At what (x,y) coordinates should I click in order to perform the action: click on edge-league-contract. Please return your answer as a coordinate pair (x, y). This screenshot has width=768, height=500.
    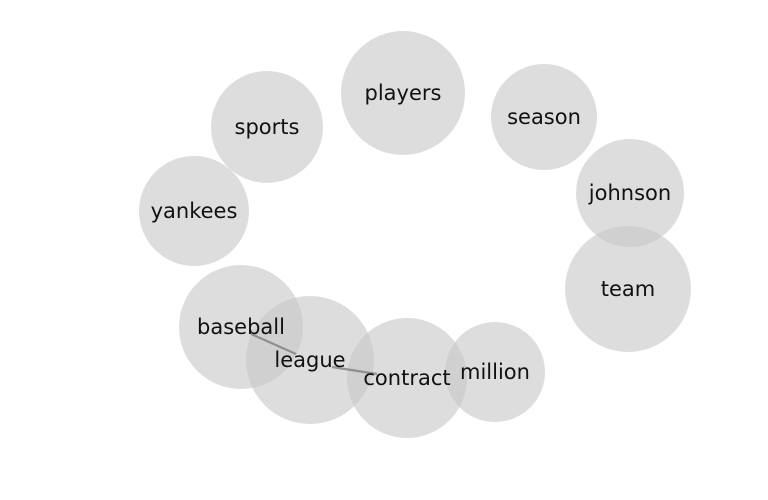
    Looking at the image, I should click on (354, 370).